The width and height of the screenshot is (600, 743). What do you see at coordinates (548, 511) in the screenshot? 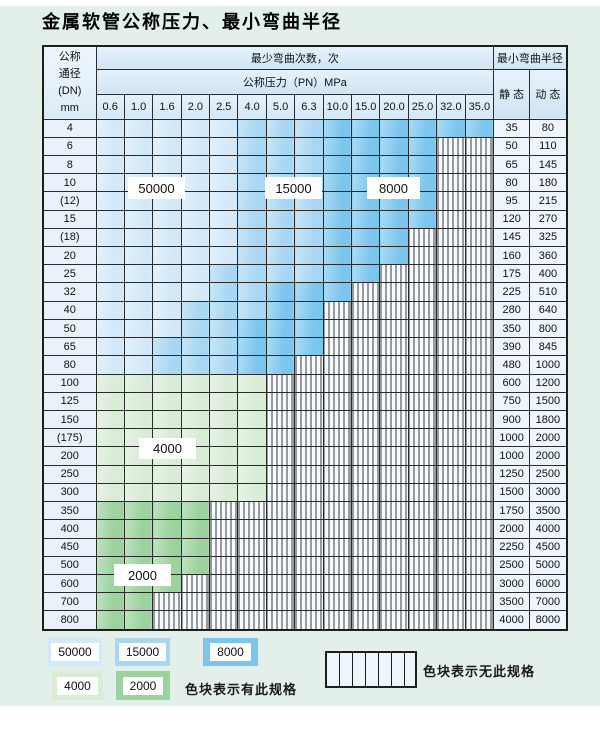
I see `dynamic-radius-value: 3500` at bounding box center [548, 511].